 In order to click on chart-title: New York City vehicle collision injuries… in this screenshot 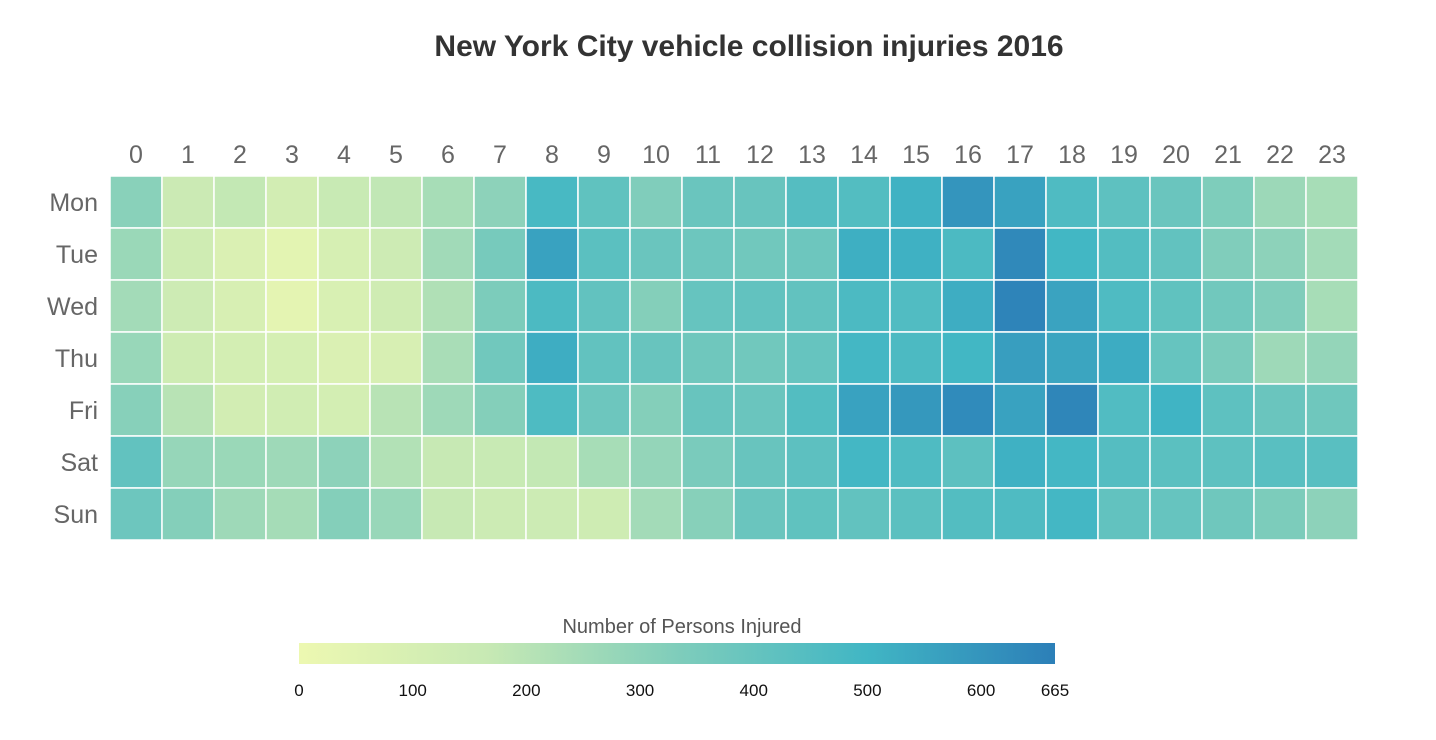, I will do `click(748, 46)`.